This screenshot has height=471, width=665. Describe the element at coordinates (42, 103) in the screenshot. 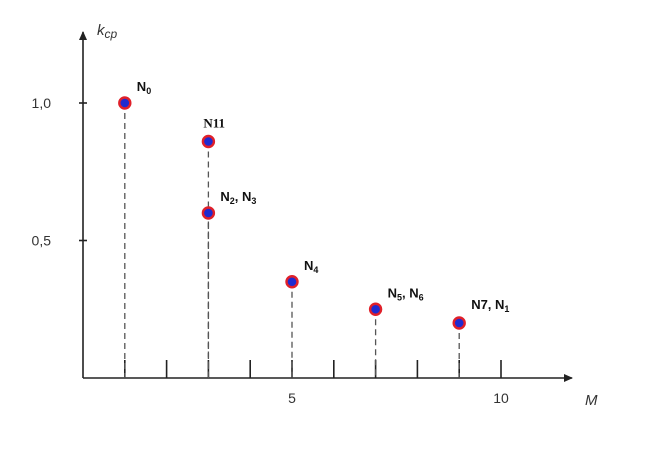

I see `y-tick-label-1: 1,0` at that location.